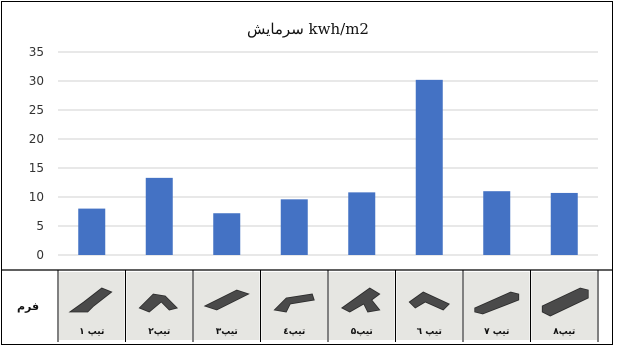  What do you see at coordinates (564, 332) in the screenshot?
I see `category-label: تیپ۸` at bounding box center [564, 332].